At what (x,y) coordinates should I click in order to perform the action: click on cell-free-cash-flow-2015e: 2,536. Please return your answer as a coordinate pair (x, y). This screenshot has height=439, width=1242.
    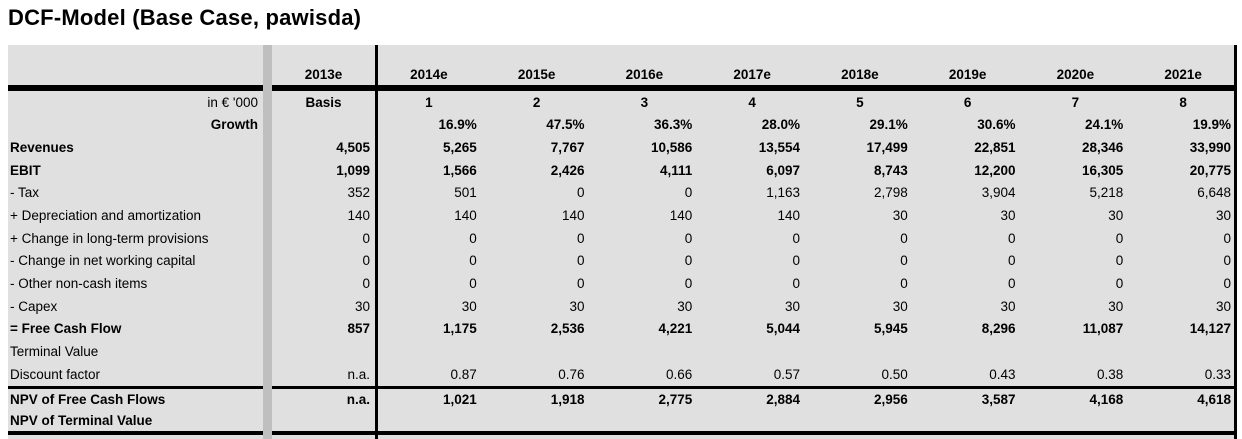
    Looking at the image, I should click on (567, 329).